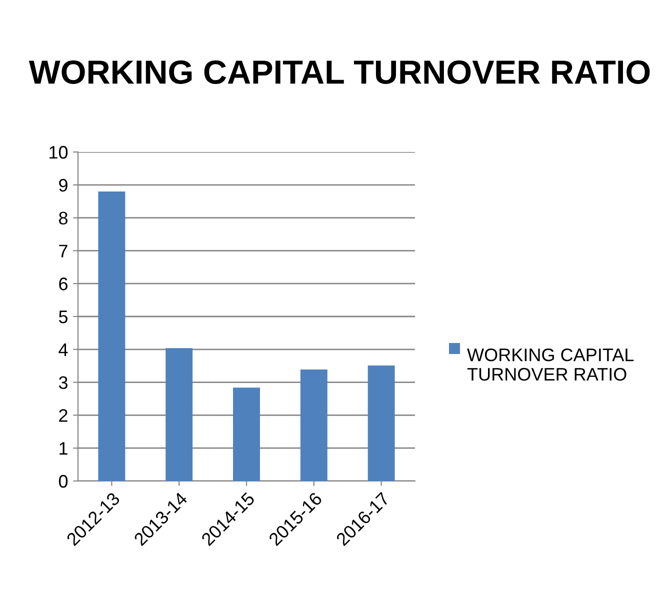 The width and height of the screenshot is (671, 591). What do you see at coordinates (550, 364) in the screenshot?
I see `legend-label: WORKING CAPITAL TURNOVER RATIO` at bounding box center [550, 364].